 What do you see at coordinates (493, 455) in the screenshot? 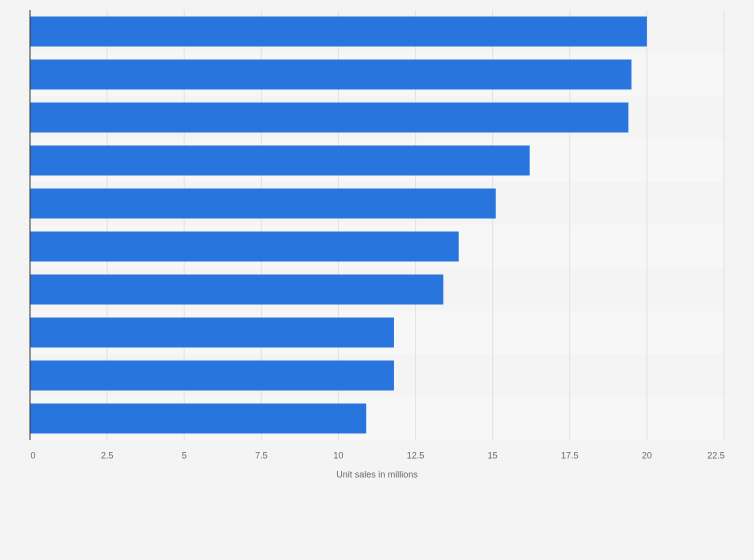
I see `x-tick-label: 15` at bounding box center [493, 455].